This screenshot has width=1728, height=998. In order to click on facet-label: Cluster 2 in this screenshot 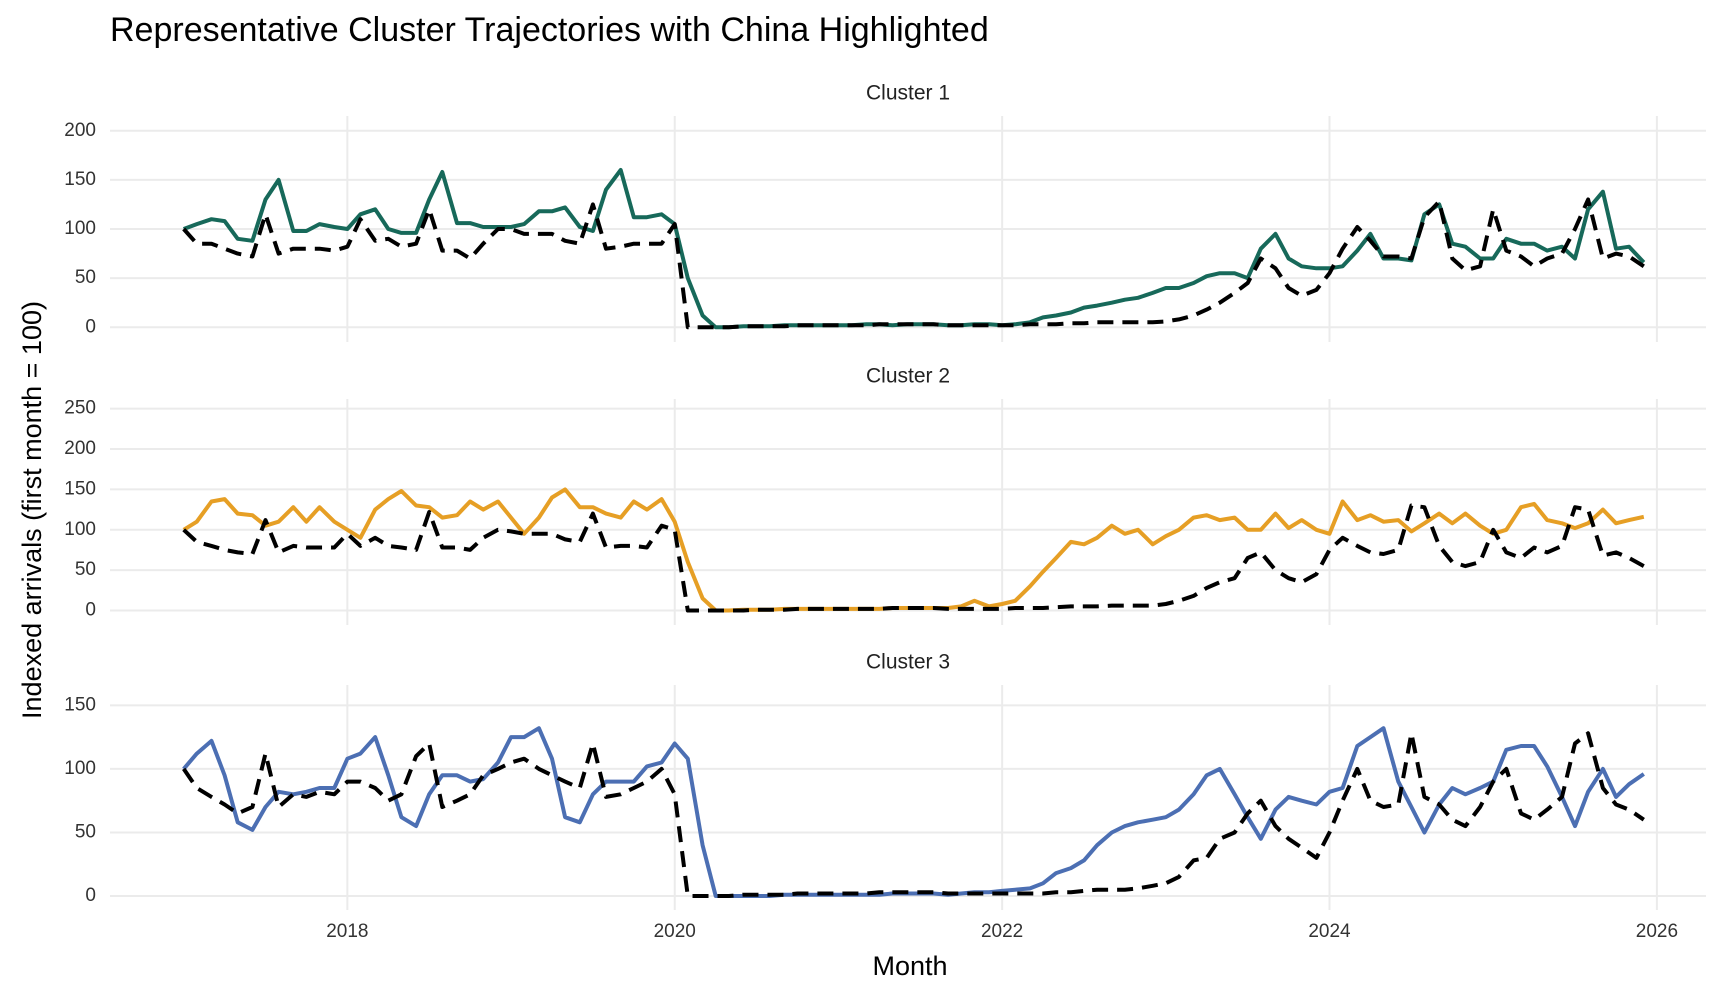, I will do `click(908, 376)`.